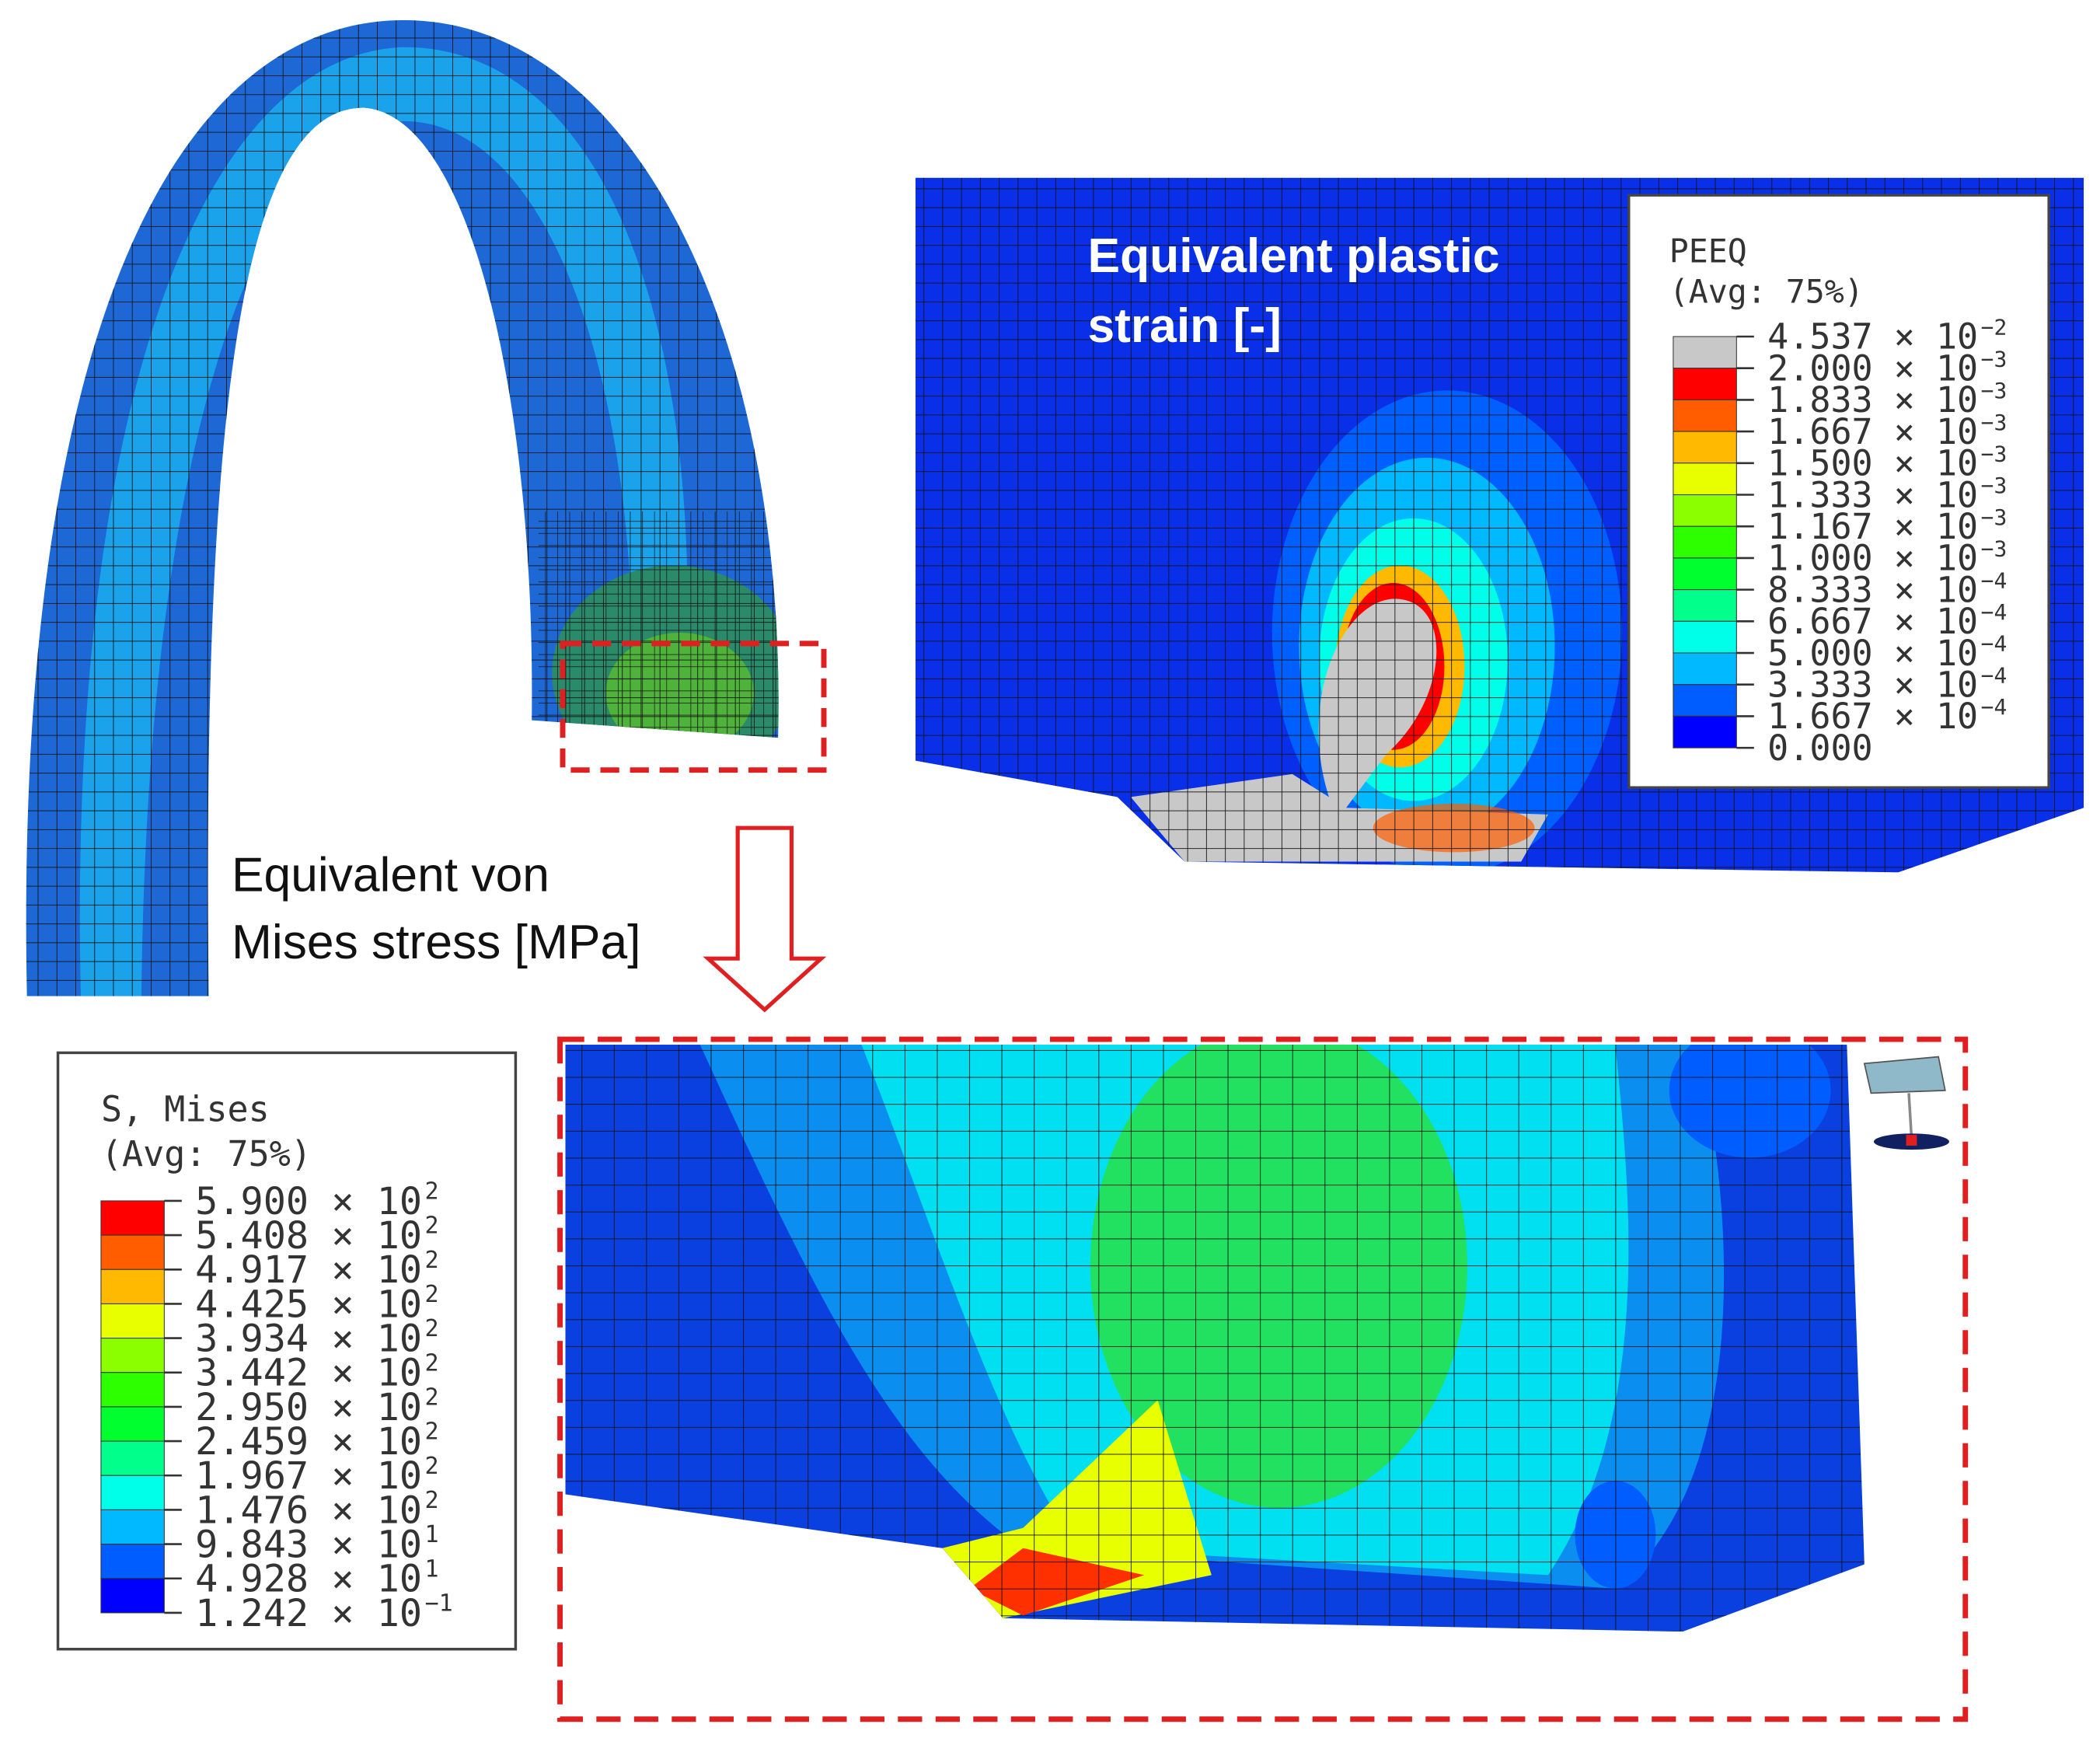  Describe the element at coordinates (1872, 558) in the screenshot. I see `legend-label: 1.000 × 10` at that location.